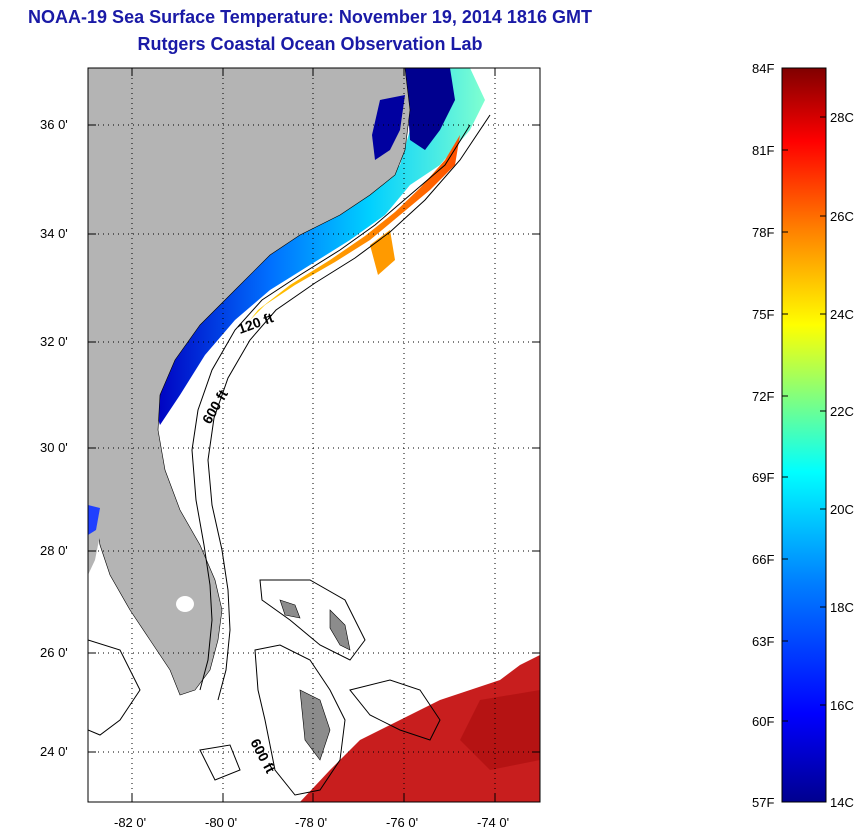 Image resolution: width=864 pixels, height=832 pixels. I want to click on inland-sound, so click(388, 127).